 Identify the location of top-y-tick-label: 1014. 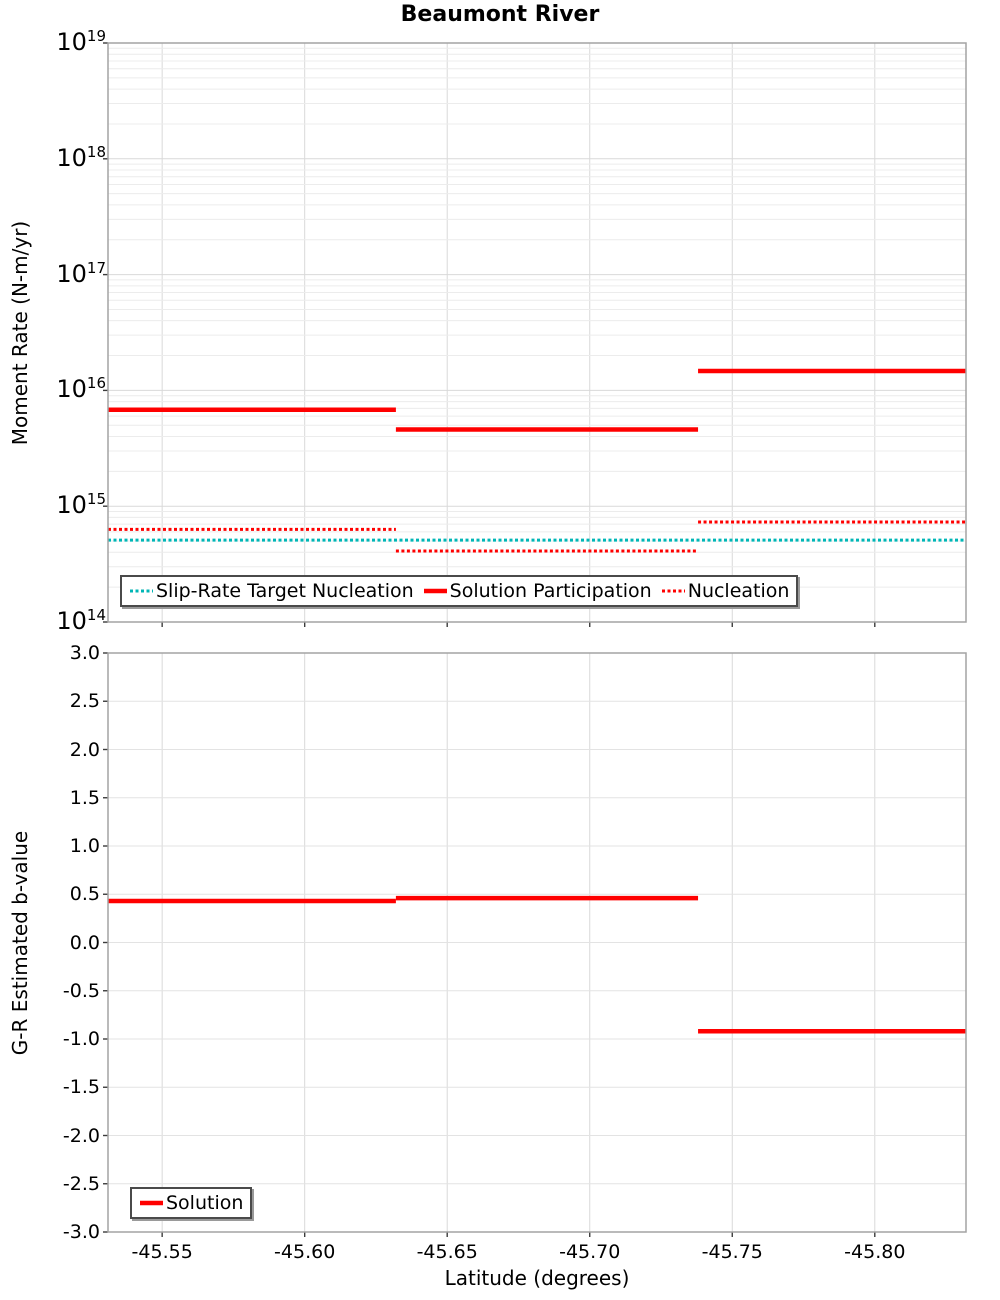
(81, 620).